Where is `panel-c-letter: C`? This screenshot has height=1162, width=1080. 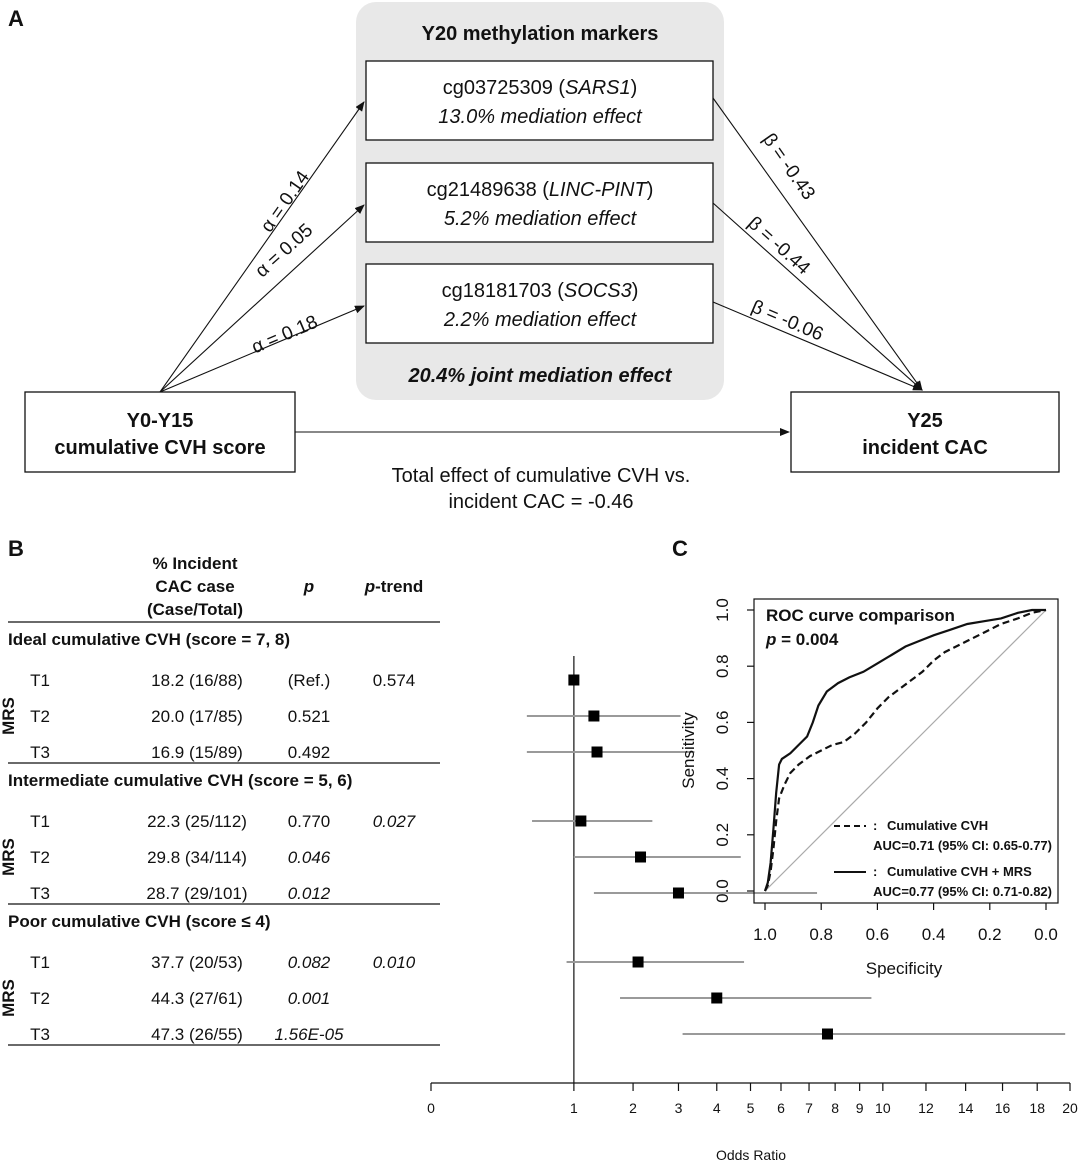 panel-c-letter: C is located at coordinates (680, 548).